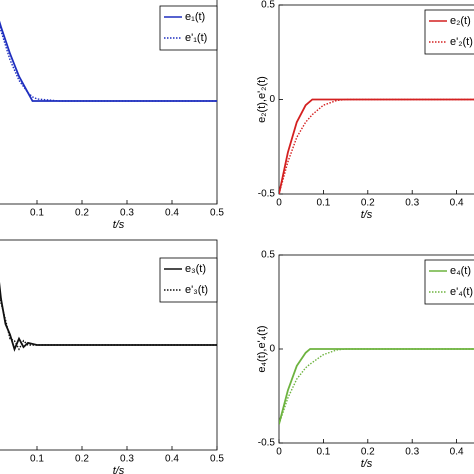  What do you see at coordinates (460, 21) in the screenshot?
I see `legend-label: e₂(t)` at bounding box center [460, 21].